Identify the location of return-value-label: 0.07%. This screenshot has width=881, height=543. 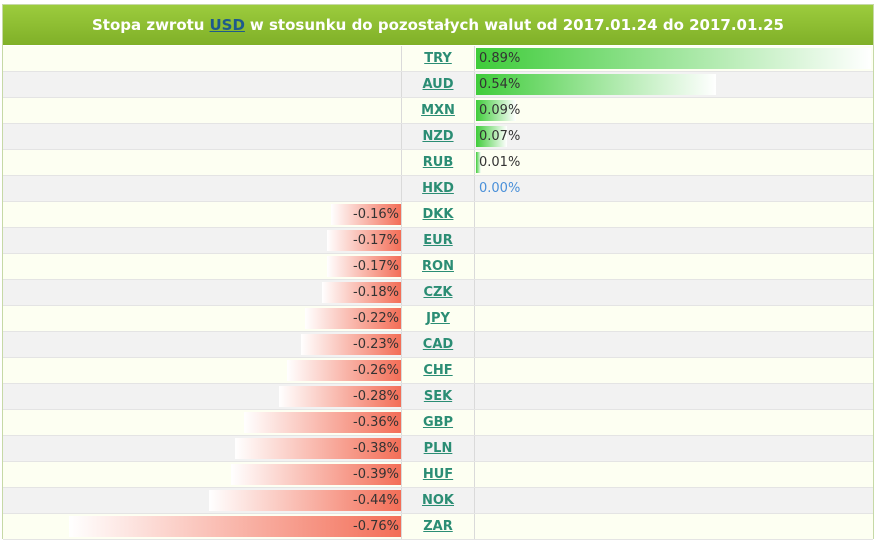
(500, 136).